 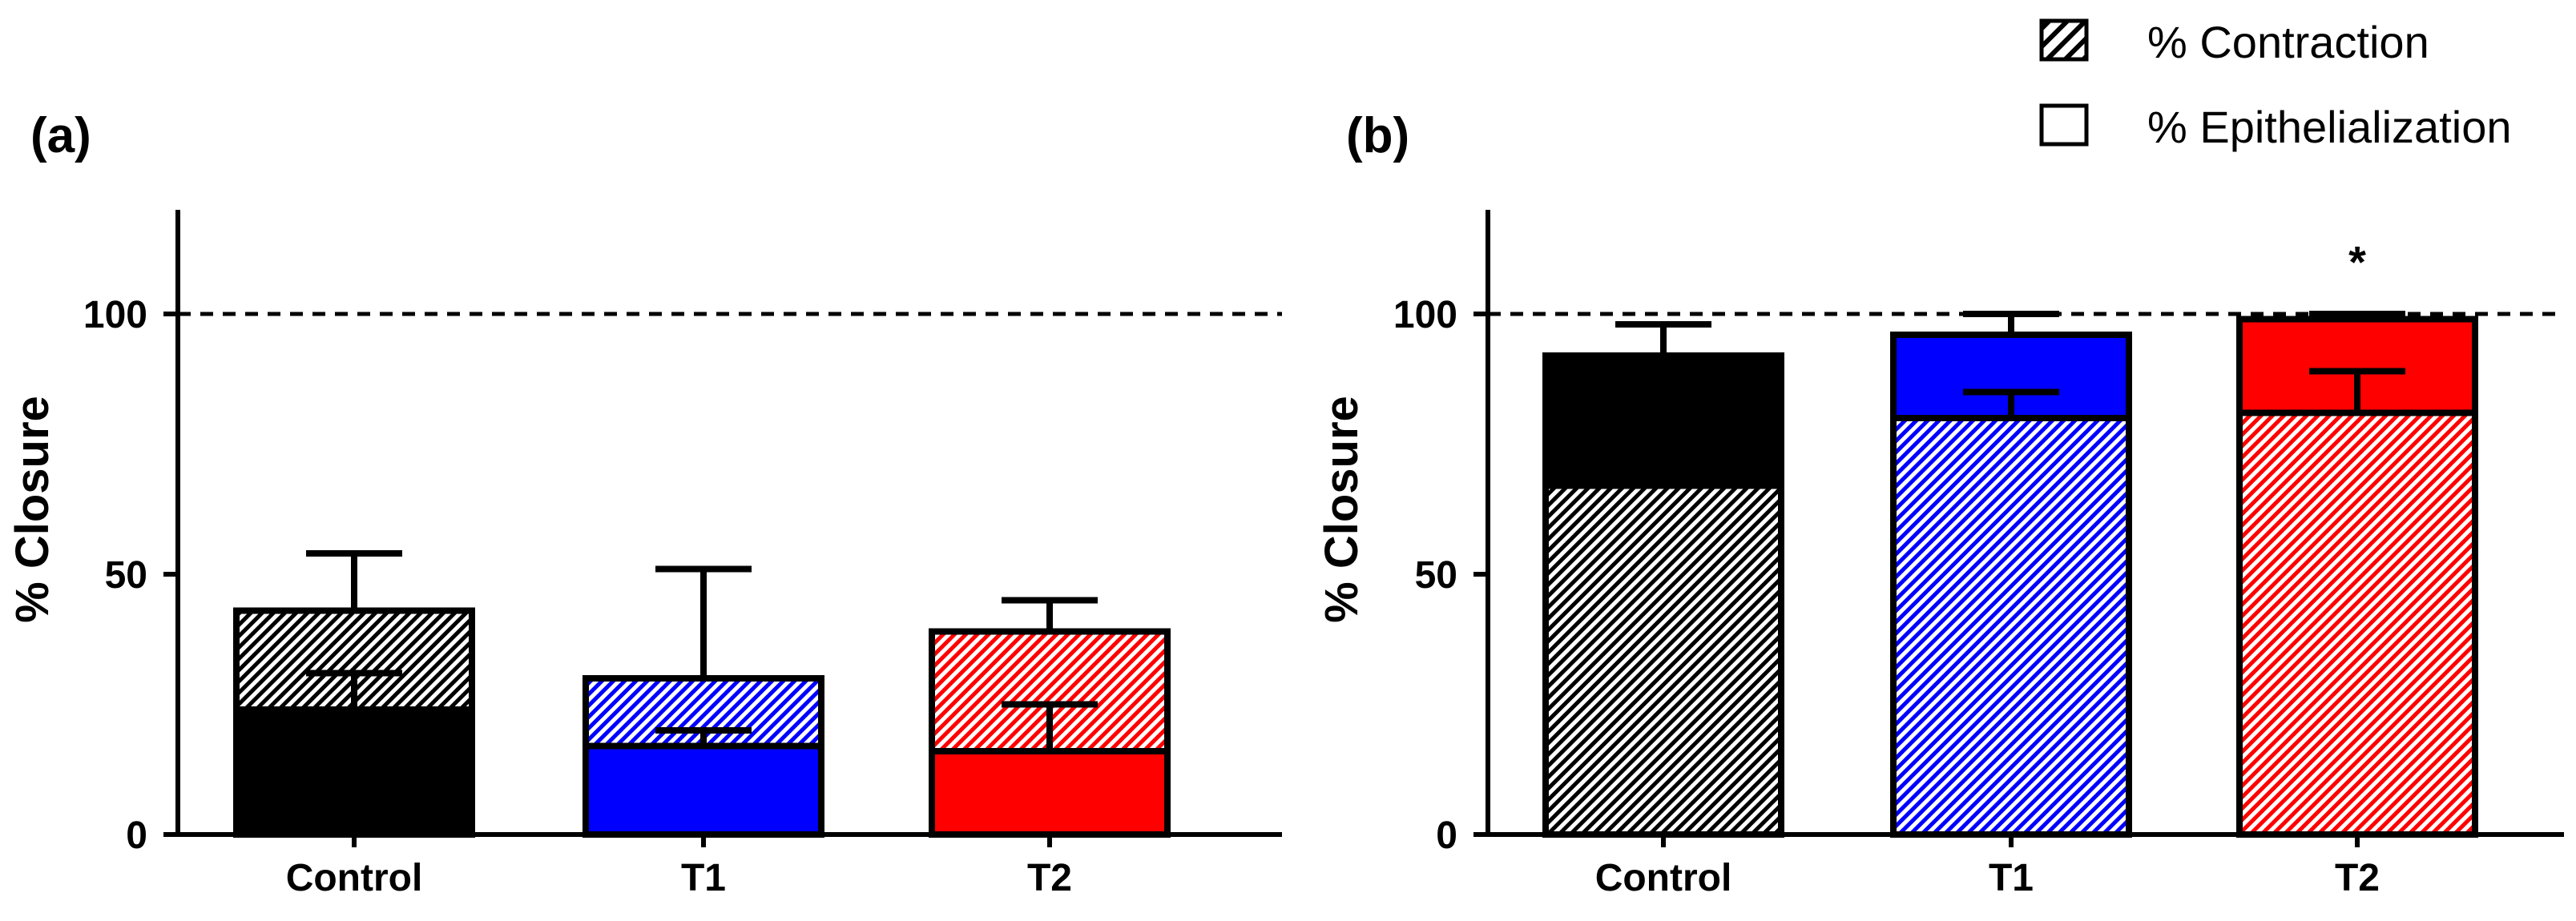 What do you see at coordinates (1446, 836) in the screenshot?
I see `panel-b-y-tick-label: 0` at bounding box center [1446, 836].